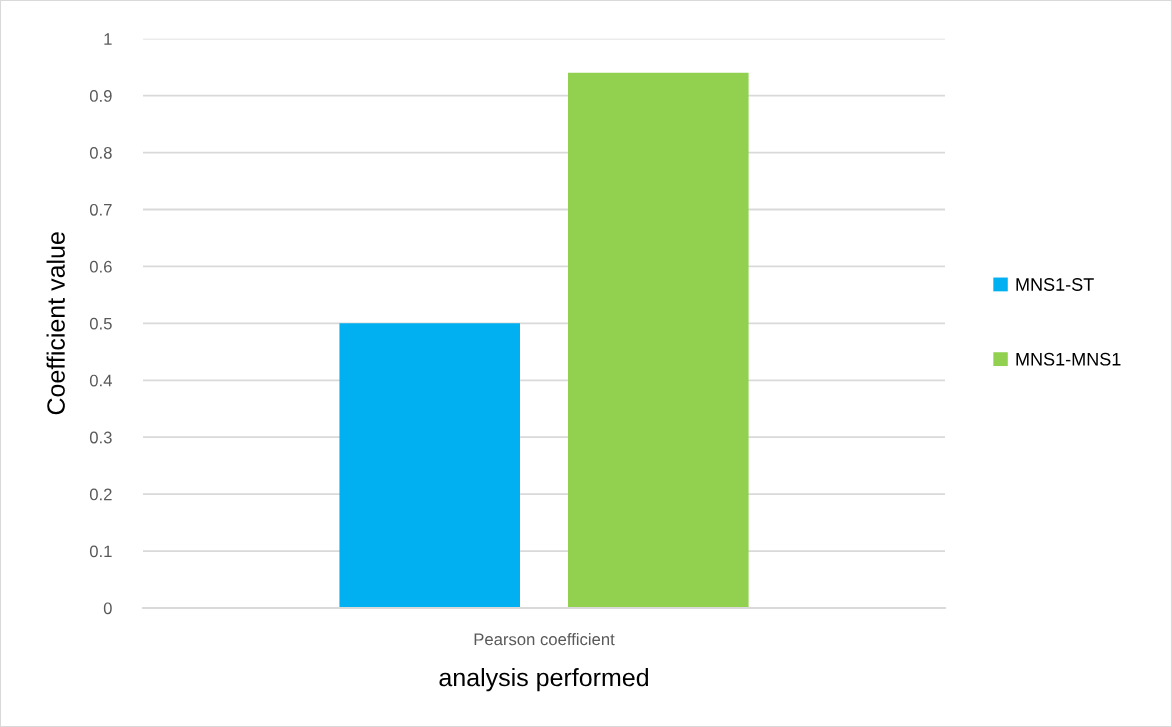 This screenshot has width=1172, height=727. I want to click on x-axis-title: analysis performed, so click(543, 679).